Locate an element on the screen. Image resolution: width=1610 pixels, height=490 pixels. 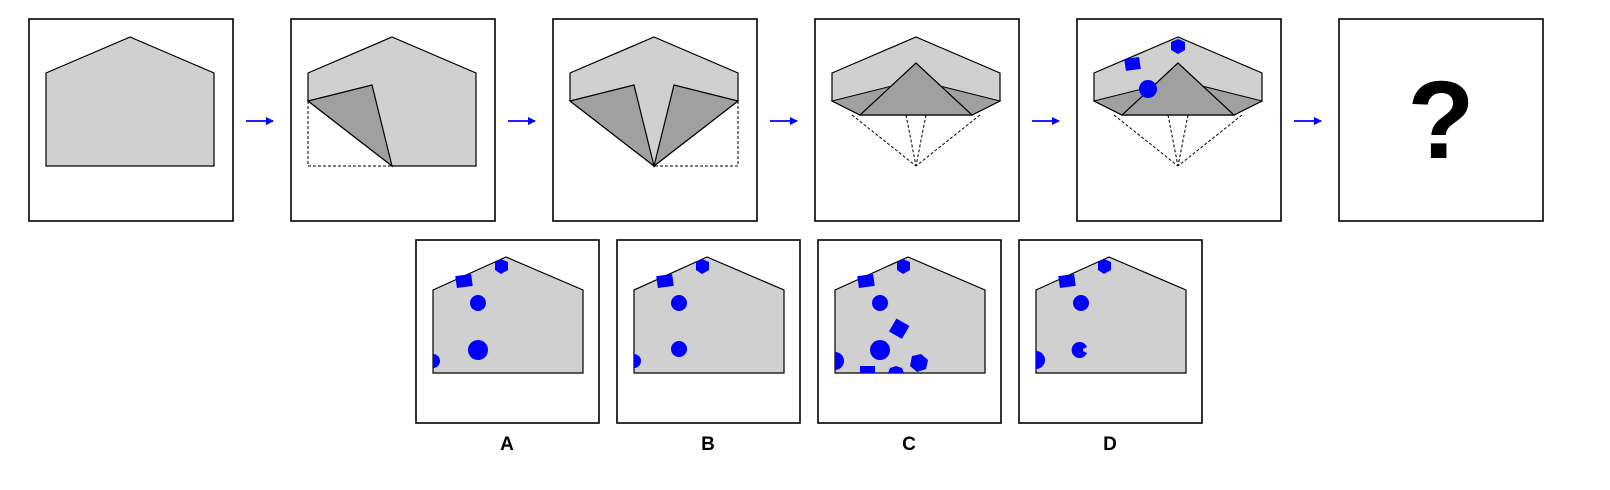
notched-circle-hole-icon is located at coordinates (1079, 349).